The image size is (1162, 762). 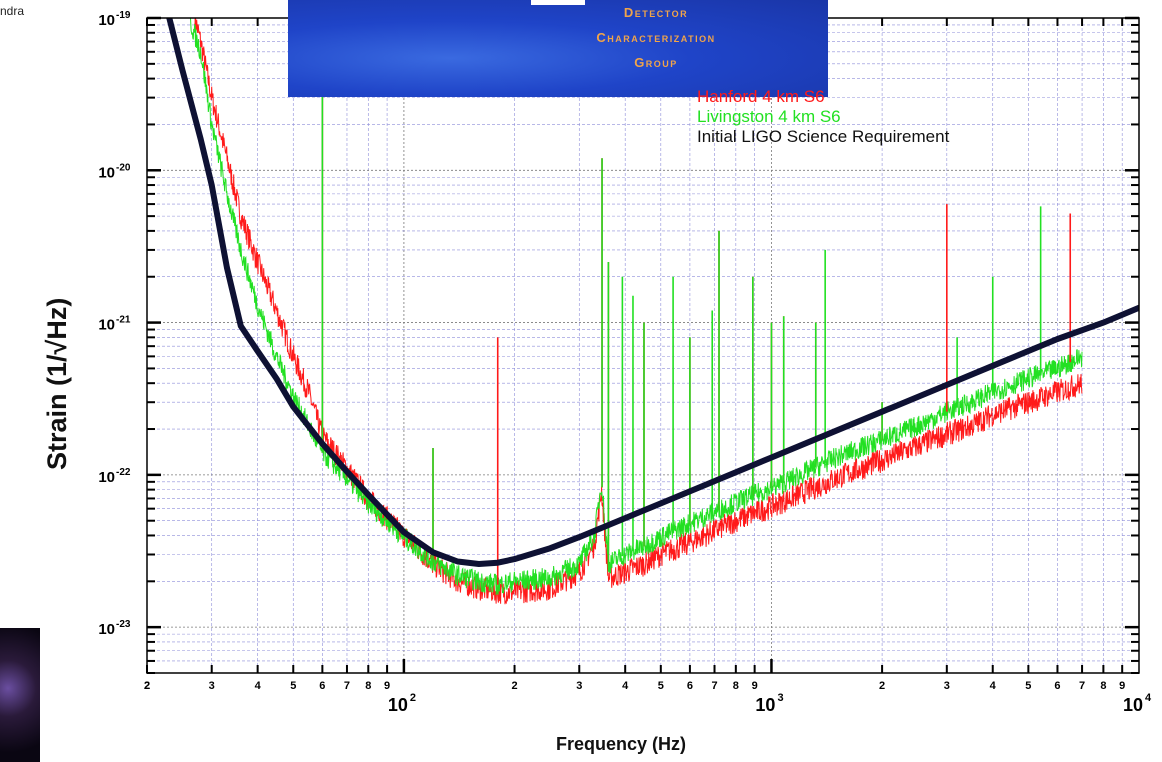 I want to click on x-major-tick-exponent: 4, so click(x=1148, y=698).